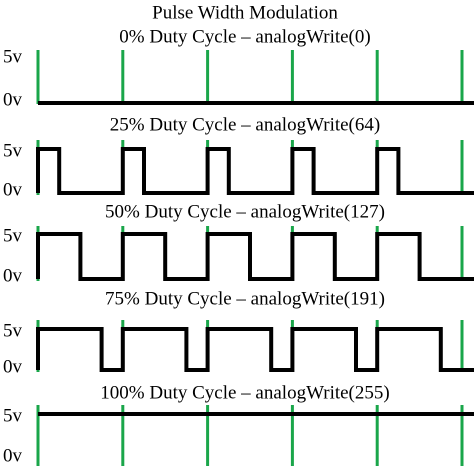 The width and height of the screenshot is (474, 475). I want to click on panel-label: 75% Duty Cycle – analogWrite(191), so click(245, 298).